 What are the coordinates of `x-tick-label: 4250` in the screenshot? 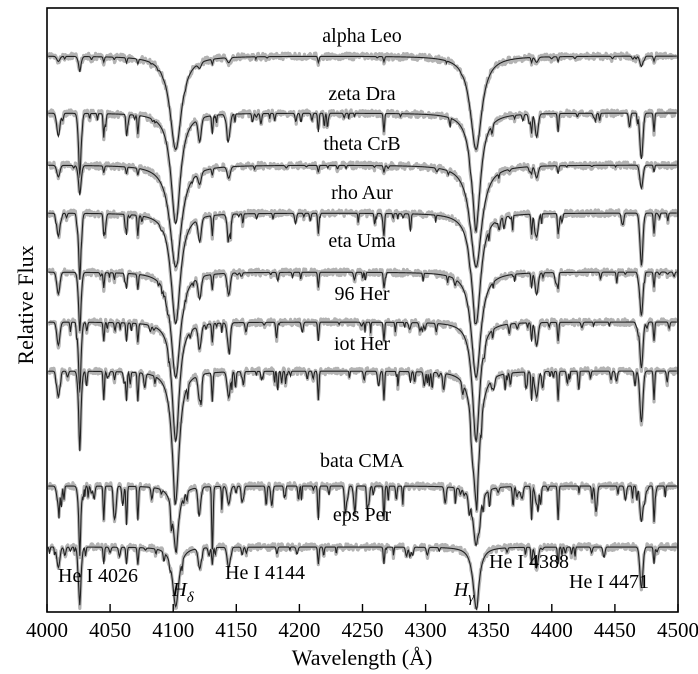 It's located at (363, 630).